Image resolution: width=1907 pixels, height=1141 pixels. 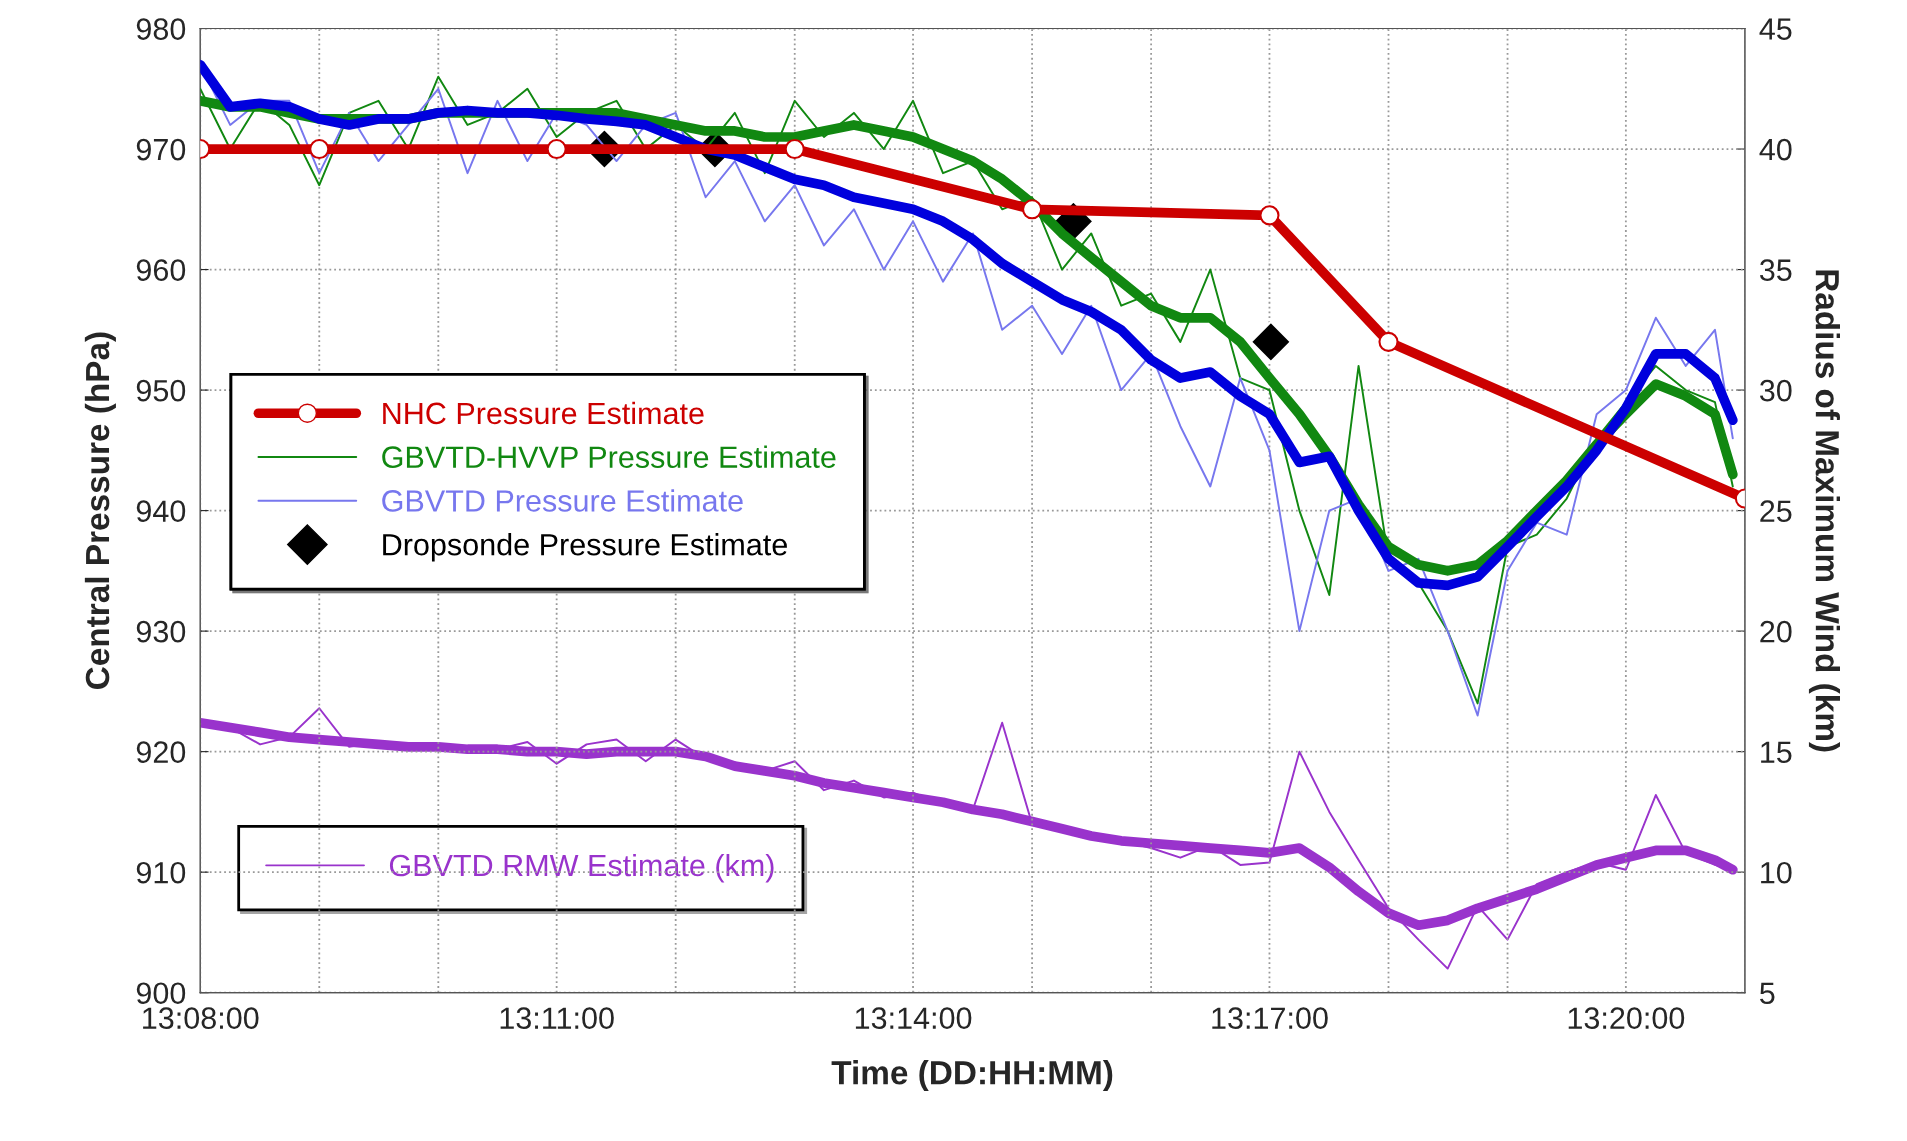 I want to click on y2-tick-label: 5, so click(x=1767, y=993).